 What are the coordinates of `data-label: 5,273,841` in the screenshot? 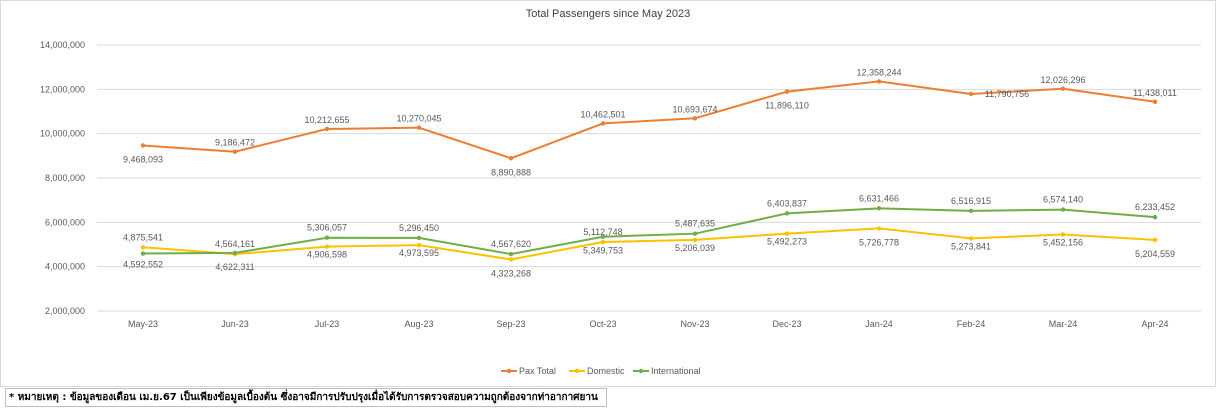 It's located at (971, 246).